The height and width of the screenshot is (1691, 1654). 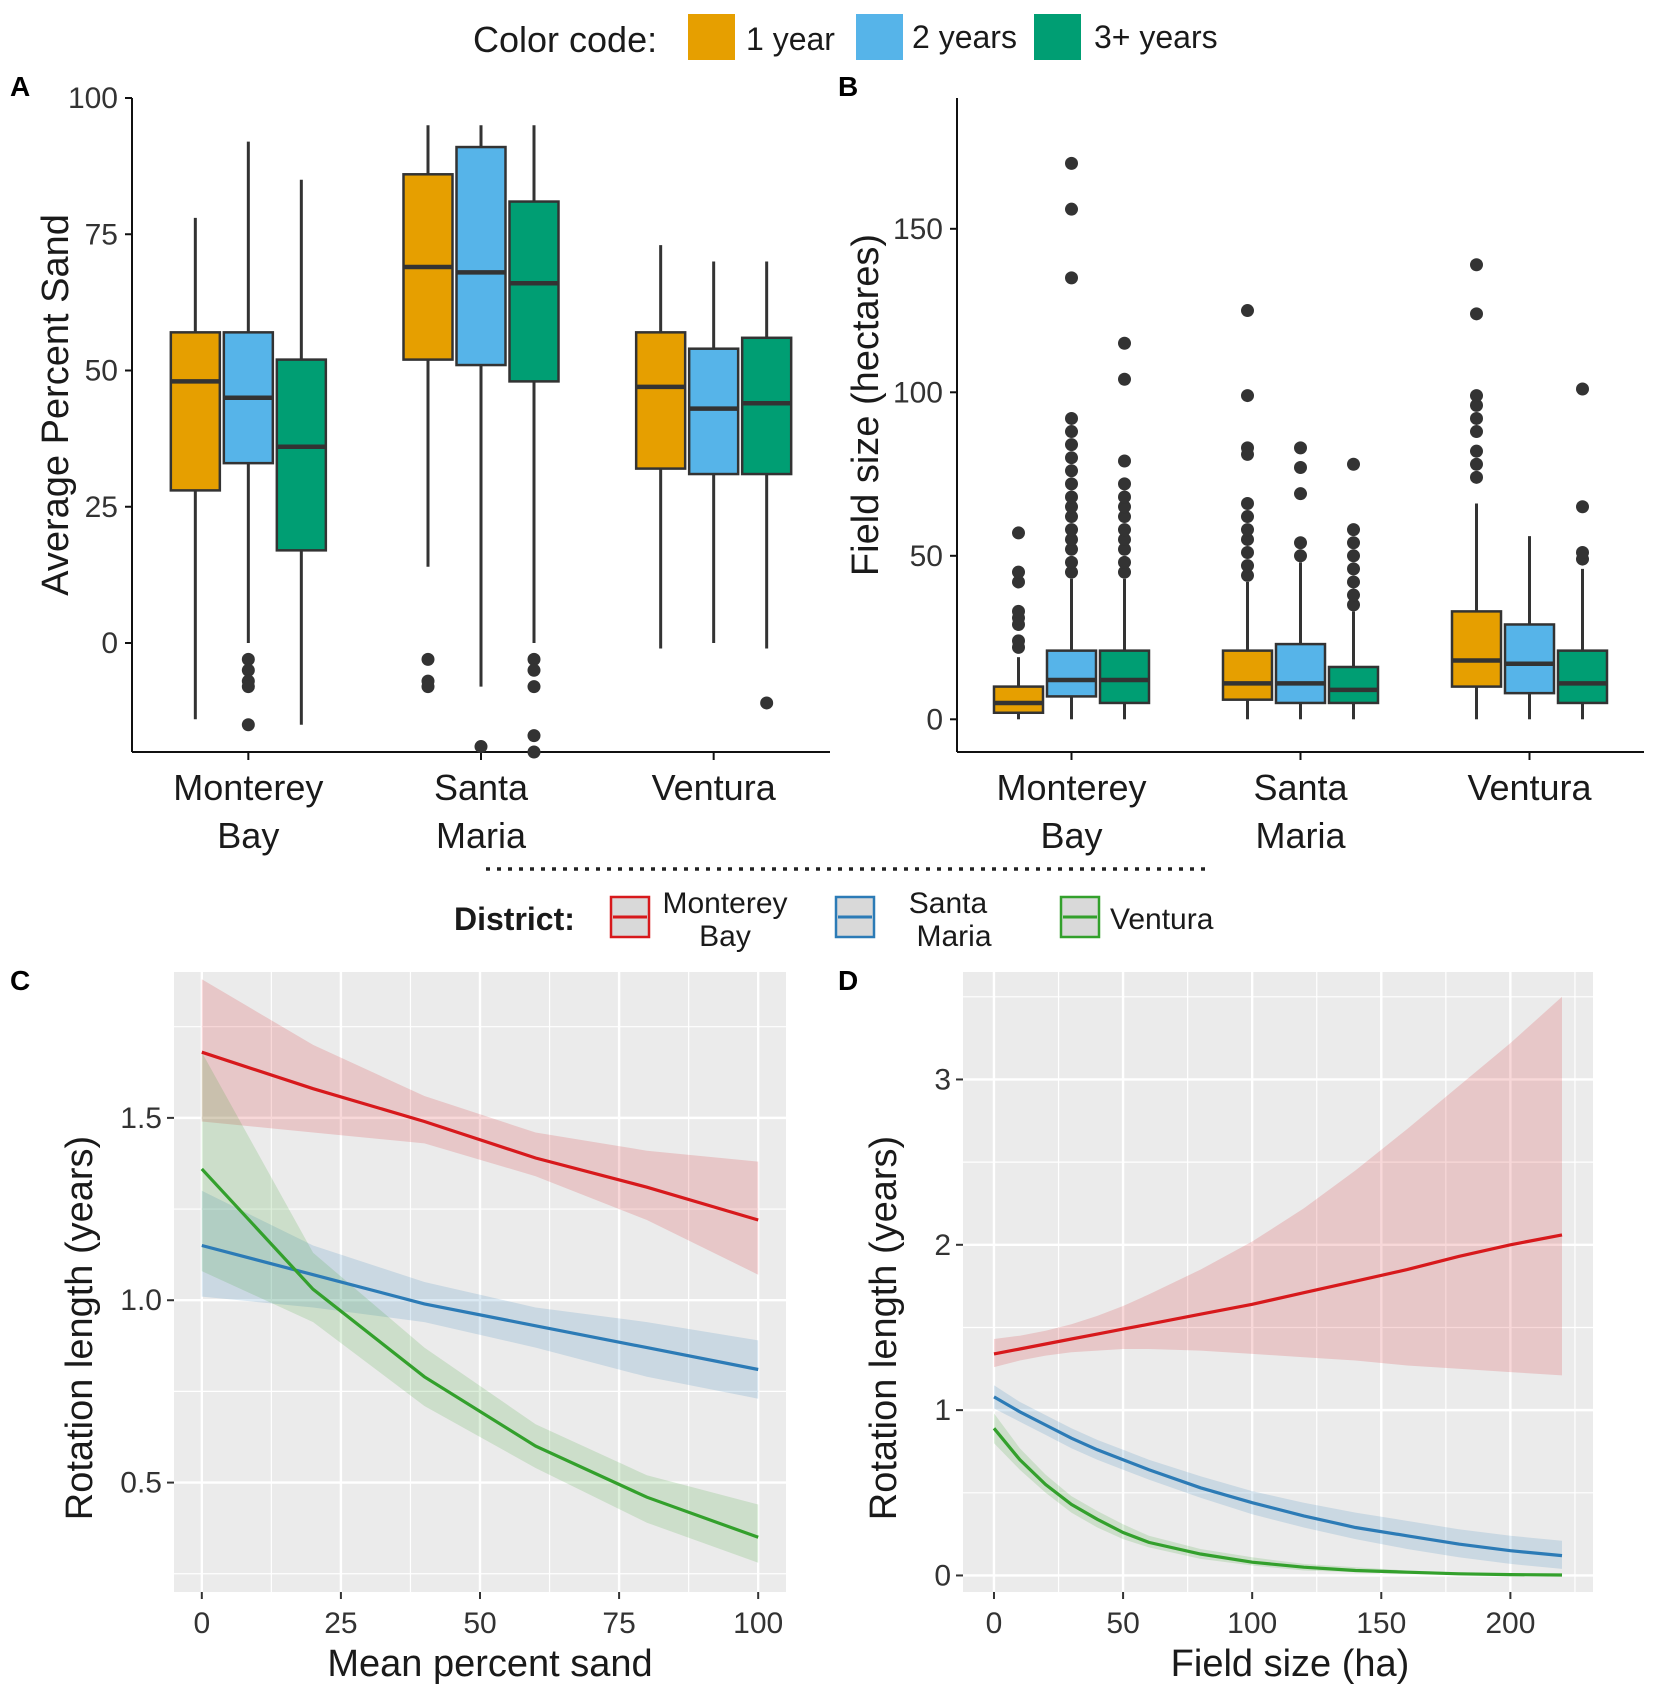 What do you see at coordinates (101, 371) in the screenshot?
I see `y-tick-label: 50` at bounding box center [101, 371].